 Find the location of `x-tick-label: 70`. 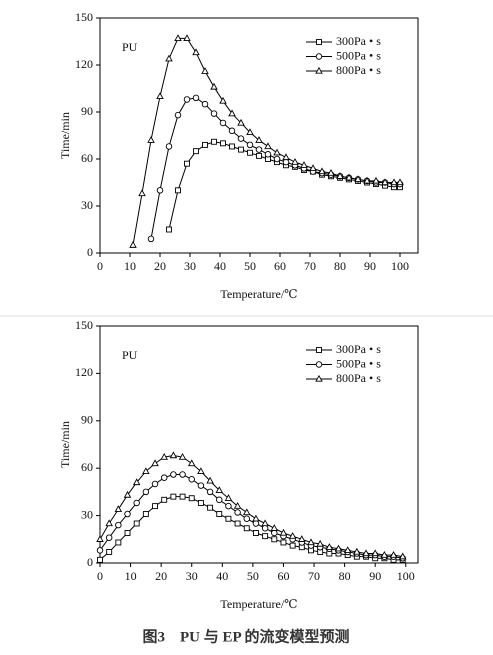

x-tick-label: 70 is located at coordinates (314, 576).